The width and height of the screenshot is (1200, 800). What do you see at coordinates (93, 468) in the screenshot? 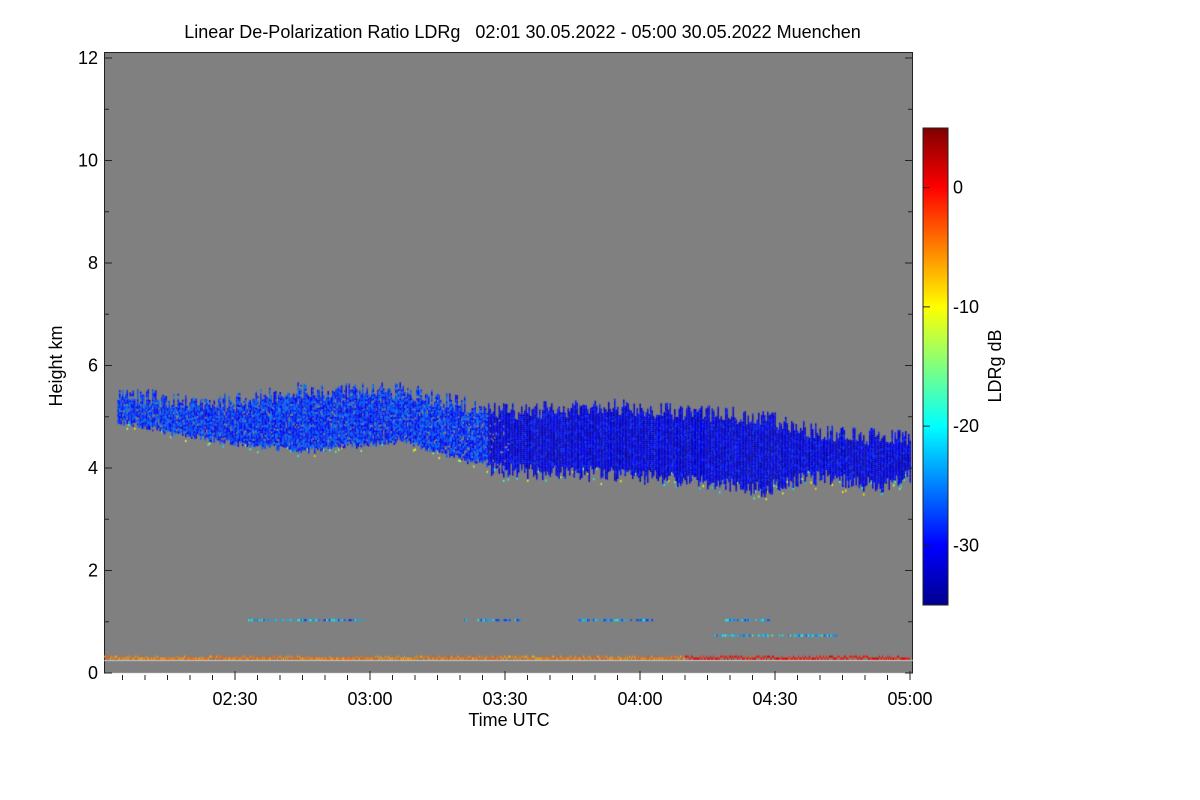
I see `y-tick-label: 4` at bounding box center [93, 468].